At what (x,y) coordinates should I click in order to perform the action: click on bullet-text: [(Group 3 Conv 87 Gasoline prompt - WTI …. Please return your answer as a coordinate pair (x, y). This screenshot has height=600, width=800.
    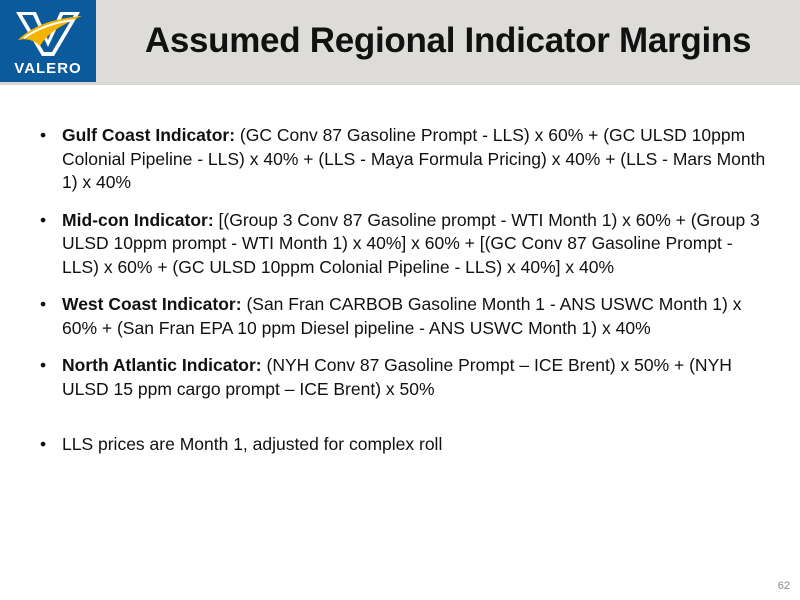
    Looking at the image, I should click on (411, 243).